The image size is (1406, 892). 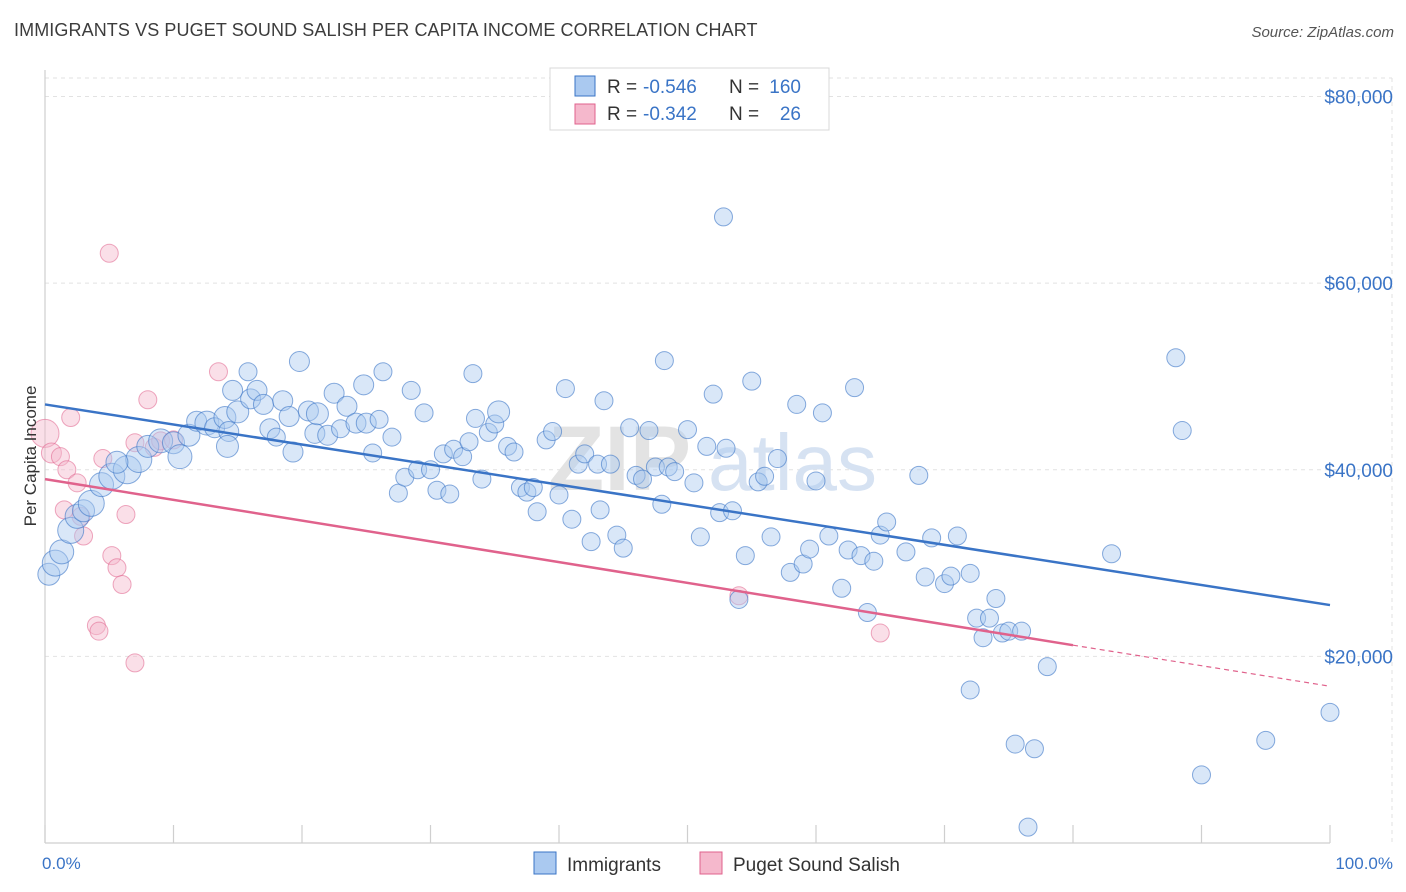 What do you see at coordinates (1358, 471) in the screenshot?
I see `y-tick-label: $40,000` at bounding box center [1358, 471].